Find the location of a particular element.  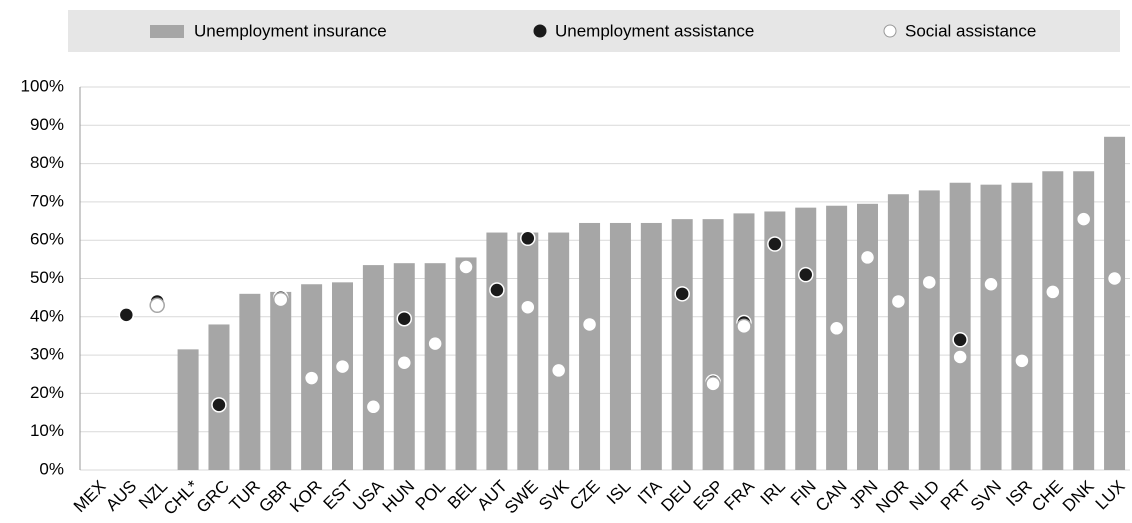

x-tick-label: CZE is located at coordinates (584, 495).